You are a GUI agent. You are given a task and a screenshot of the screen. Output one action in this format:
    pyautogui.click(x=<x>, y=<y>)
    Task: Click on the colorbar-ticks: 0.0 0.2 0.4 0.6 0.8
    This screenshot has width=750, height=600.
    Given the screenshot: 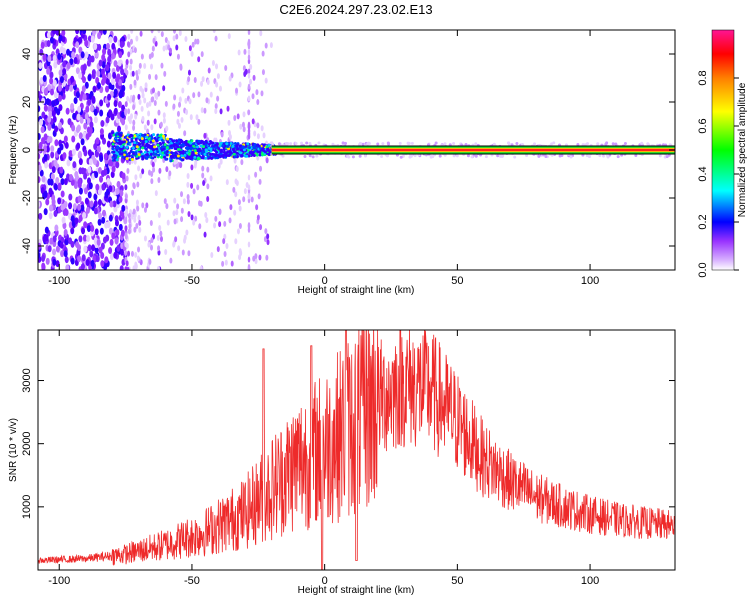 What is the action you would take?
    pyautogui.click(x=718, y=174)
    